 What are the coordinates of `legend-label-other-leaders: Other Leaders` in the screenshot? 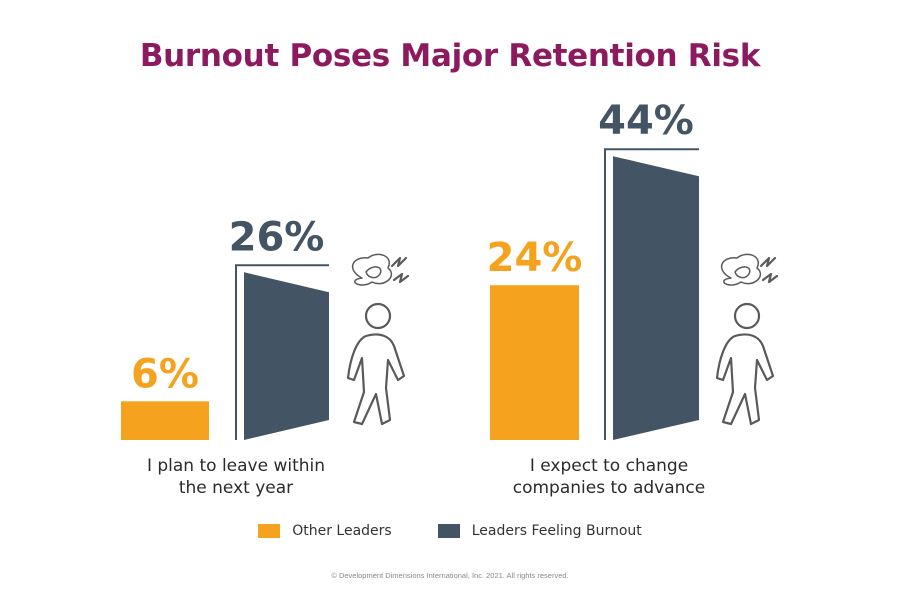 It's located at (342, 531).